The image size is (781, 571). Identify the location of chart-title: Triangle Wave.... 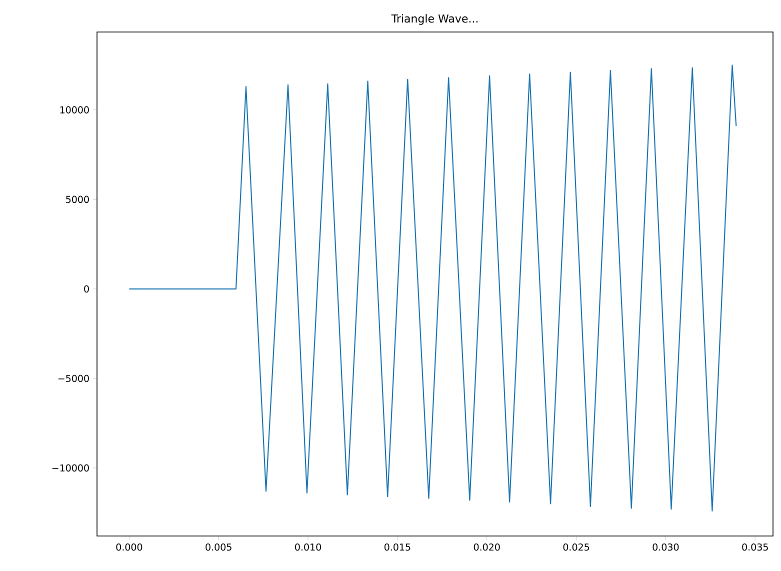
(434, 19).